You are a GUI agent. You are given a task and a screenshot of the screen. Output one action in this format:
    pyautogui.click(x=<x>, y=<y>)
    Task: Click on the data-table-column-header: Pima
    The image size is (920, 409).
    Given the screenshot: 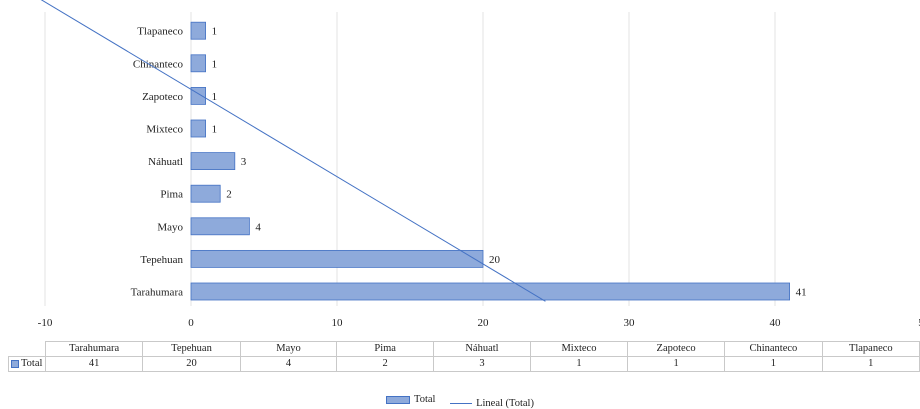 What is the action you would take?
    pyautogui.click(x=385, y=349)
    